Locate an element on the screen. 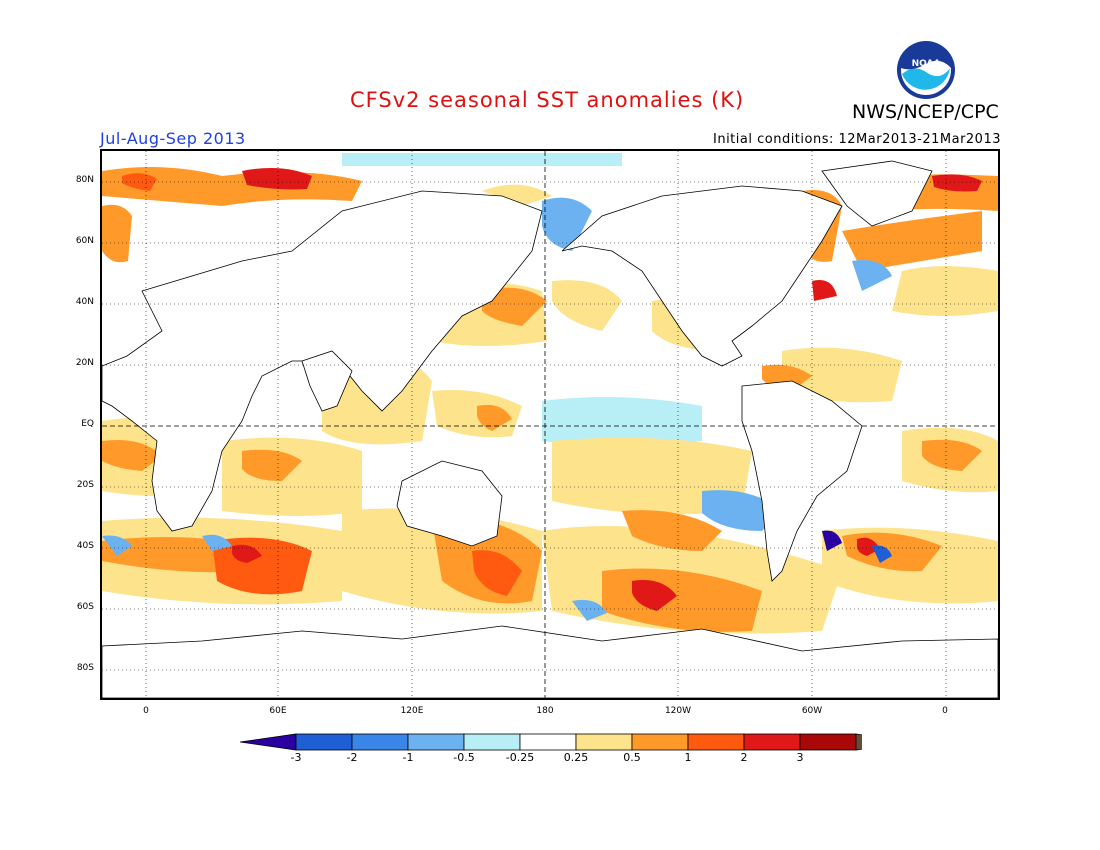 The height and width of the screenshot is (850, 1100). lon-label-0-east: 0 is located at coordinates (945, 711).